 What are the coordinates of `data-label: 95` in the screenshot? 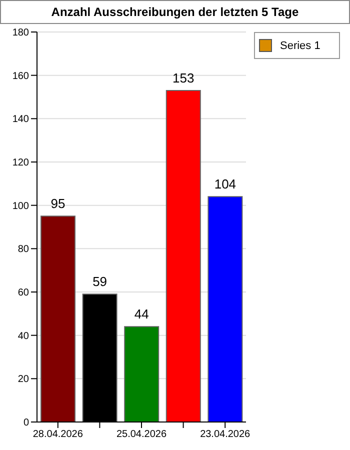 It's located at (58, 204).